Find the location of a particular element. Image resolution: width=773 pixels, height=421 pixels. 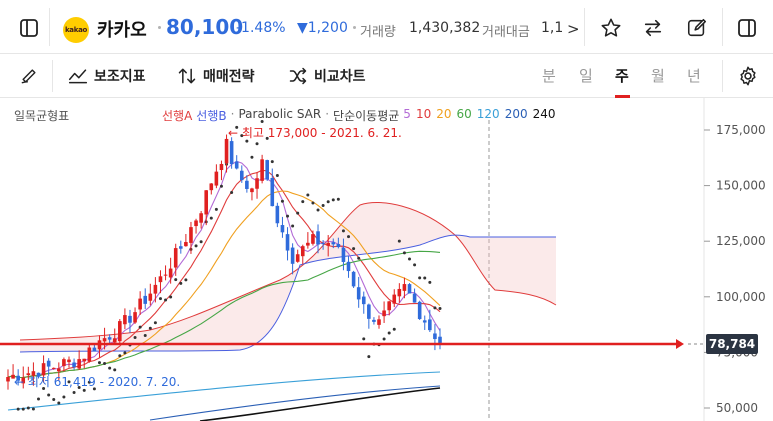

active-period-indicator is located at coordinates (622, 96).